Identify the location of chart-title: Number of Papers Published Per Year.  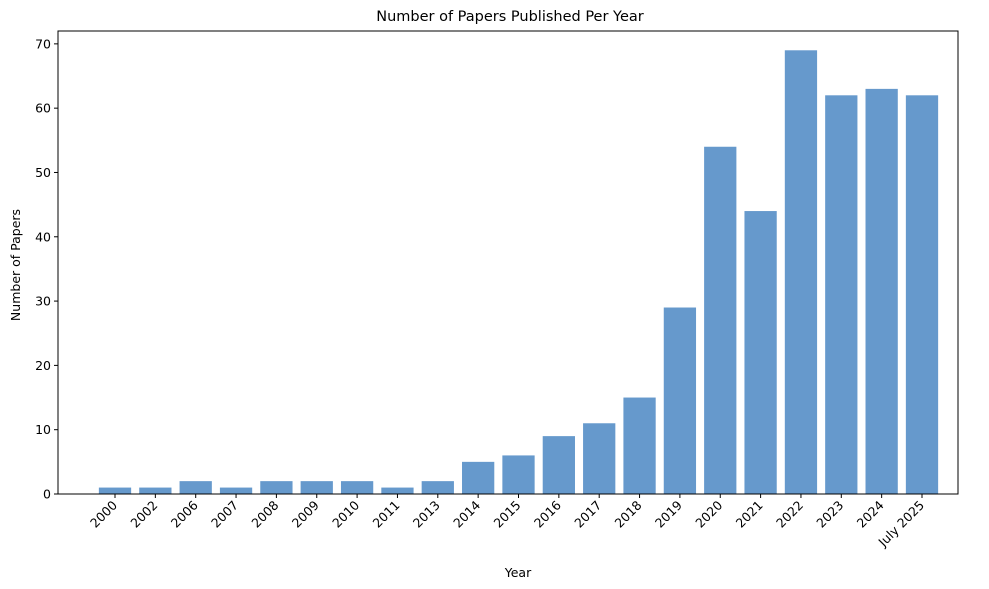
(510, 17).